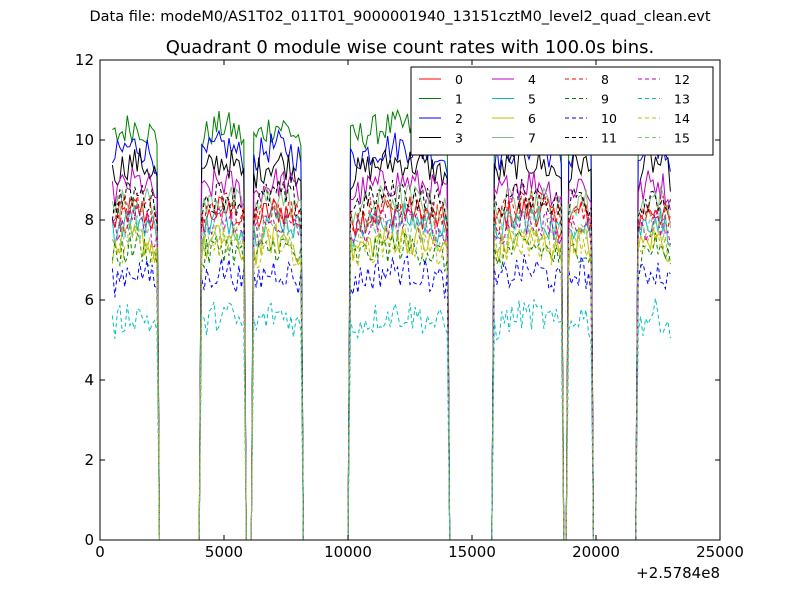 This screenshot has height=600, width=800. I want to click on x-offset-label: +2.5784e8, so click(678, 573).